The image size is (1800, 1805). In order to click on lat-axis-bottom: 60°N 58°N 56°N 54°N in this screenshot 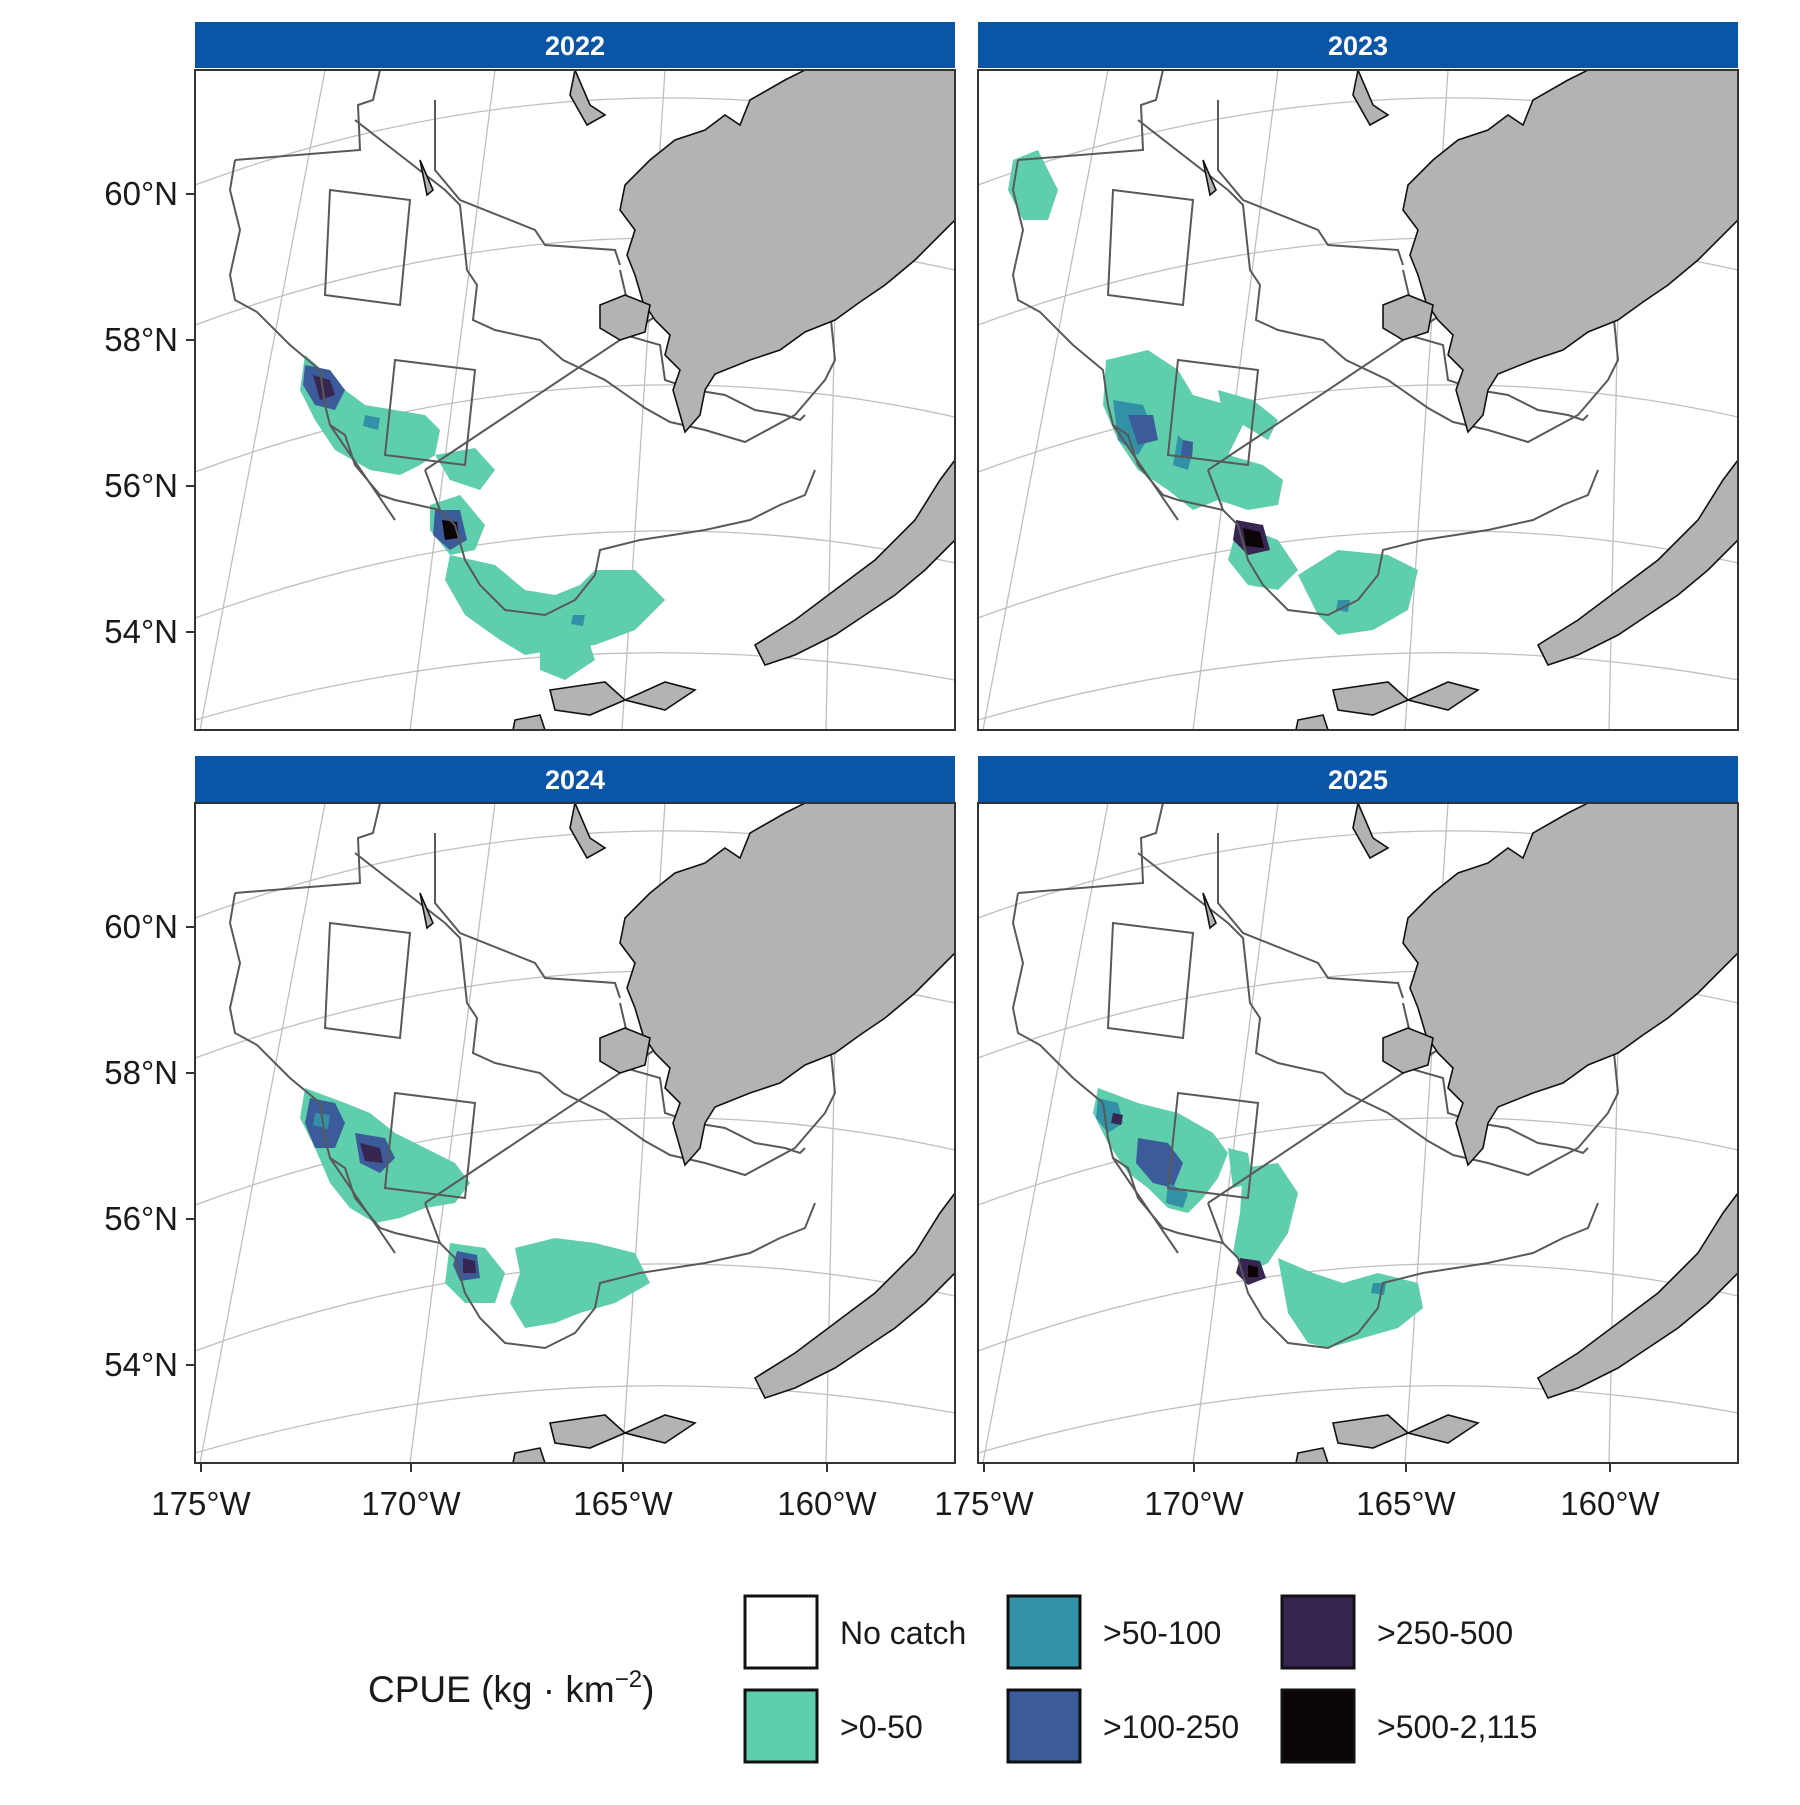, I will do `click(141, 1145)`.